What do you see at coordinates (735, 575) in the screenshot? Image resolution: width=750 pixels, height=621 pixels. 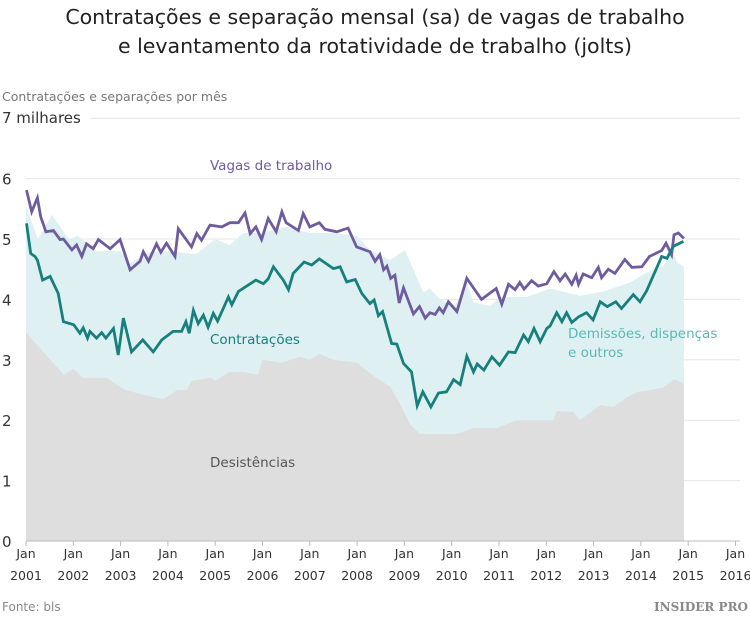 I see `x-tick-year: 2016` at bounding box center [735, 575].